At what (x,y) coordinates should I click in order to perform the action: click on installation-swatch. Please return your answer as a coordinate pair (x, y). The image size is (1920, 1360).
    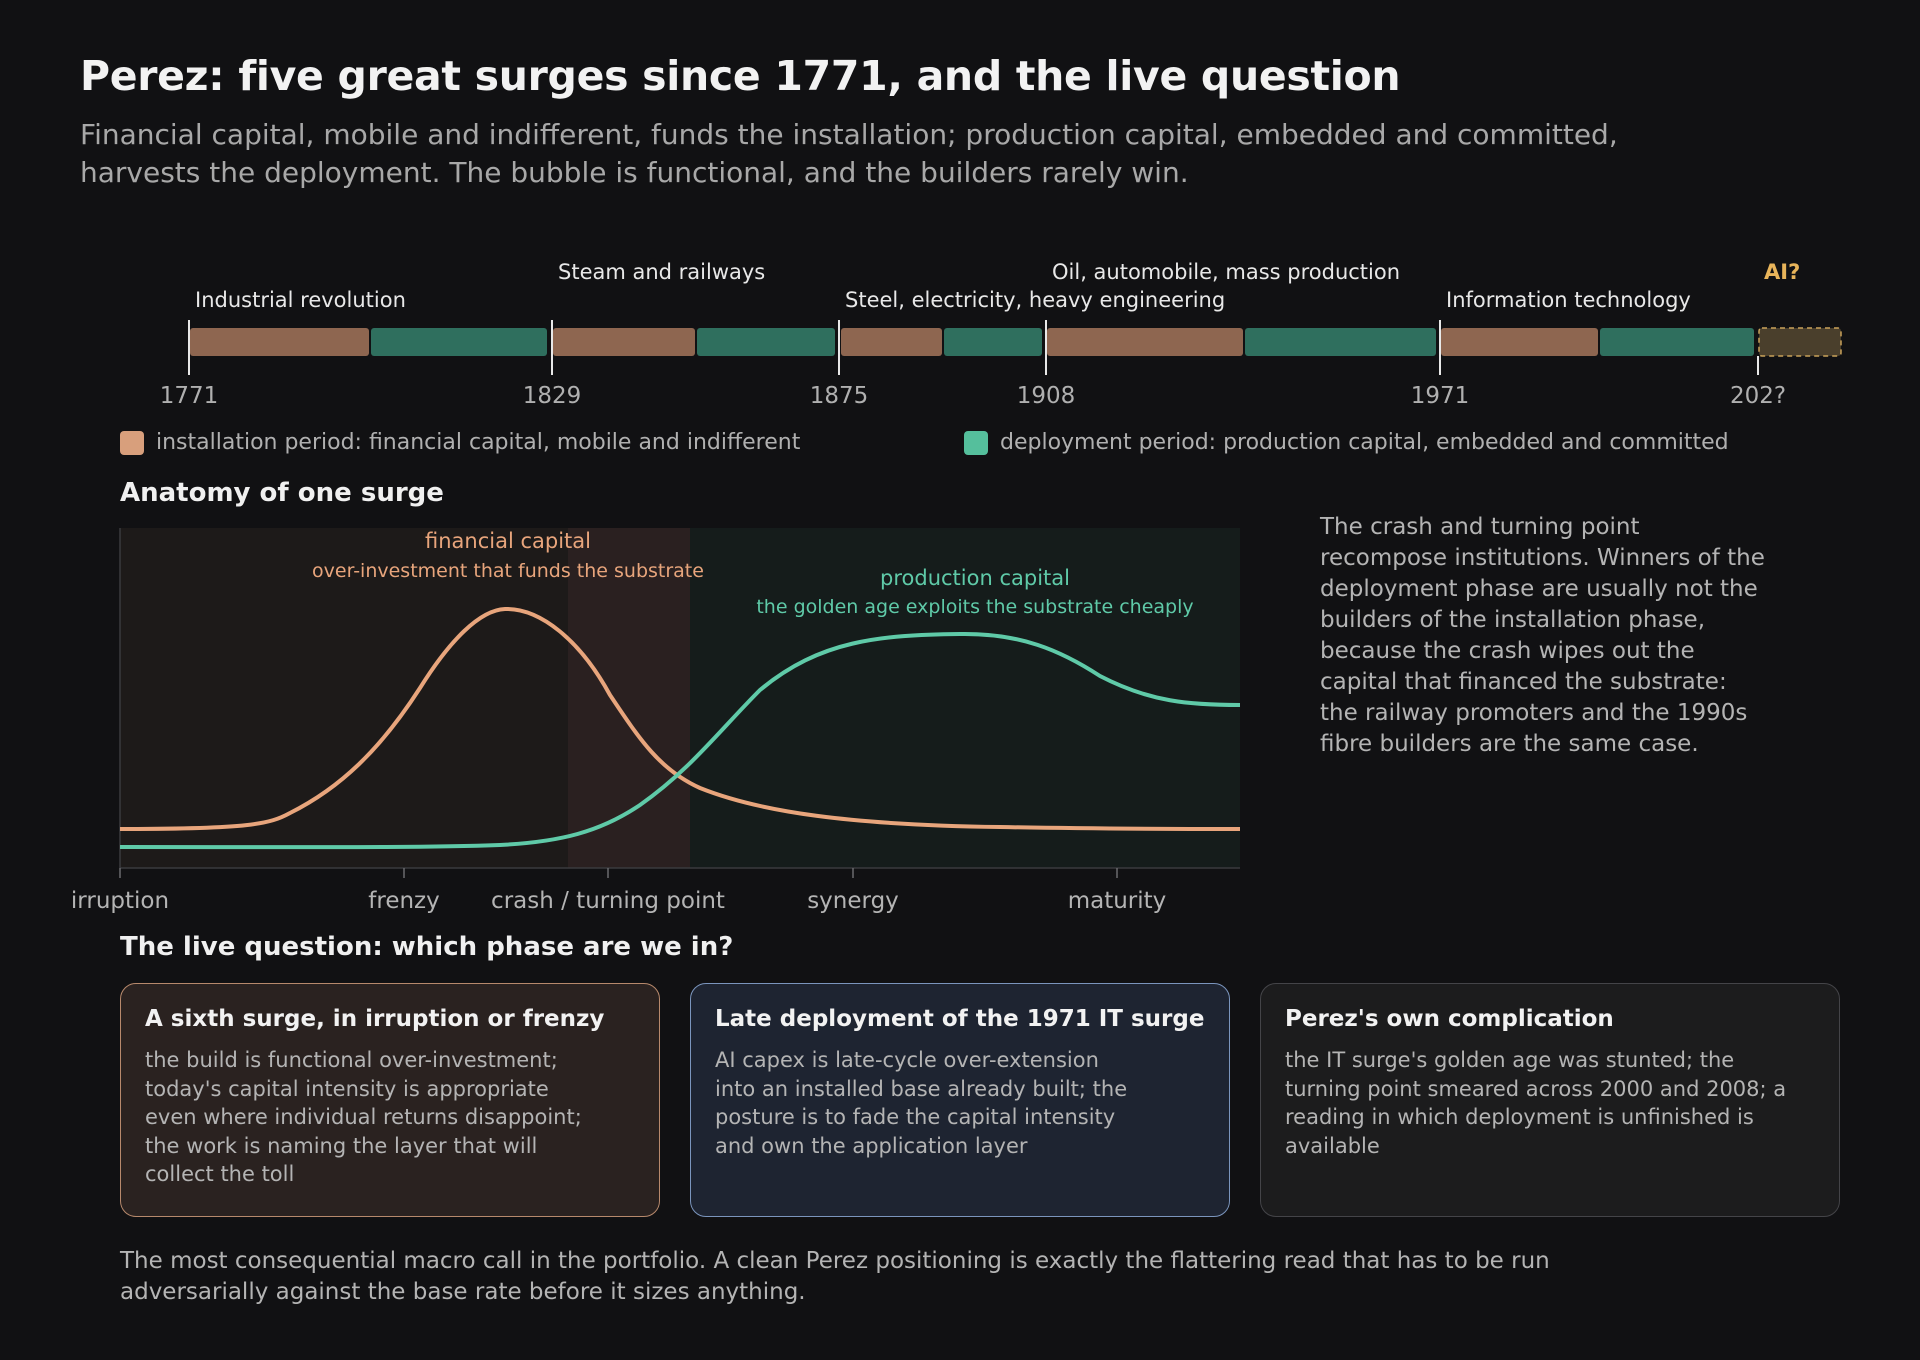
    Looking at the image, I should click on (132, 442).